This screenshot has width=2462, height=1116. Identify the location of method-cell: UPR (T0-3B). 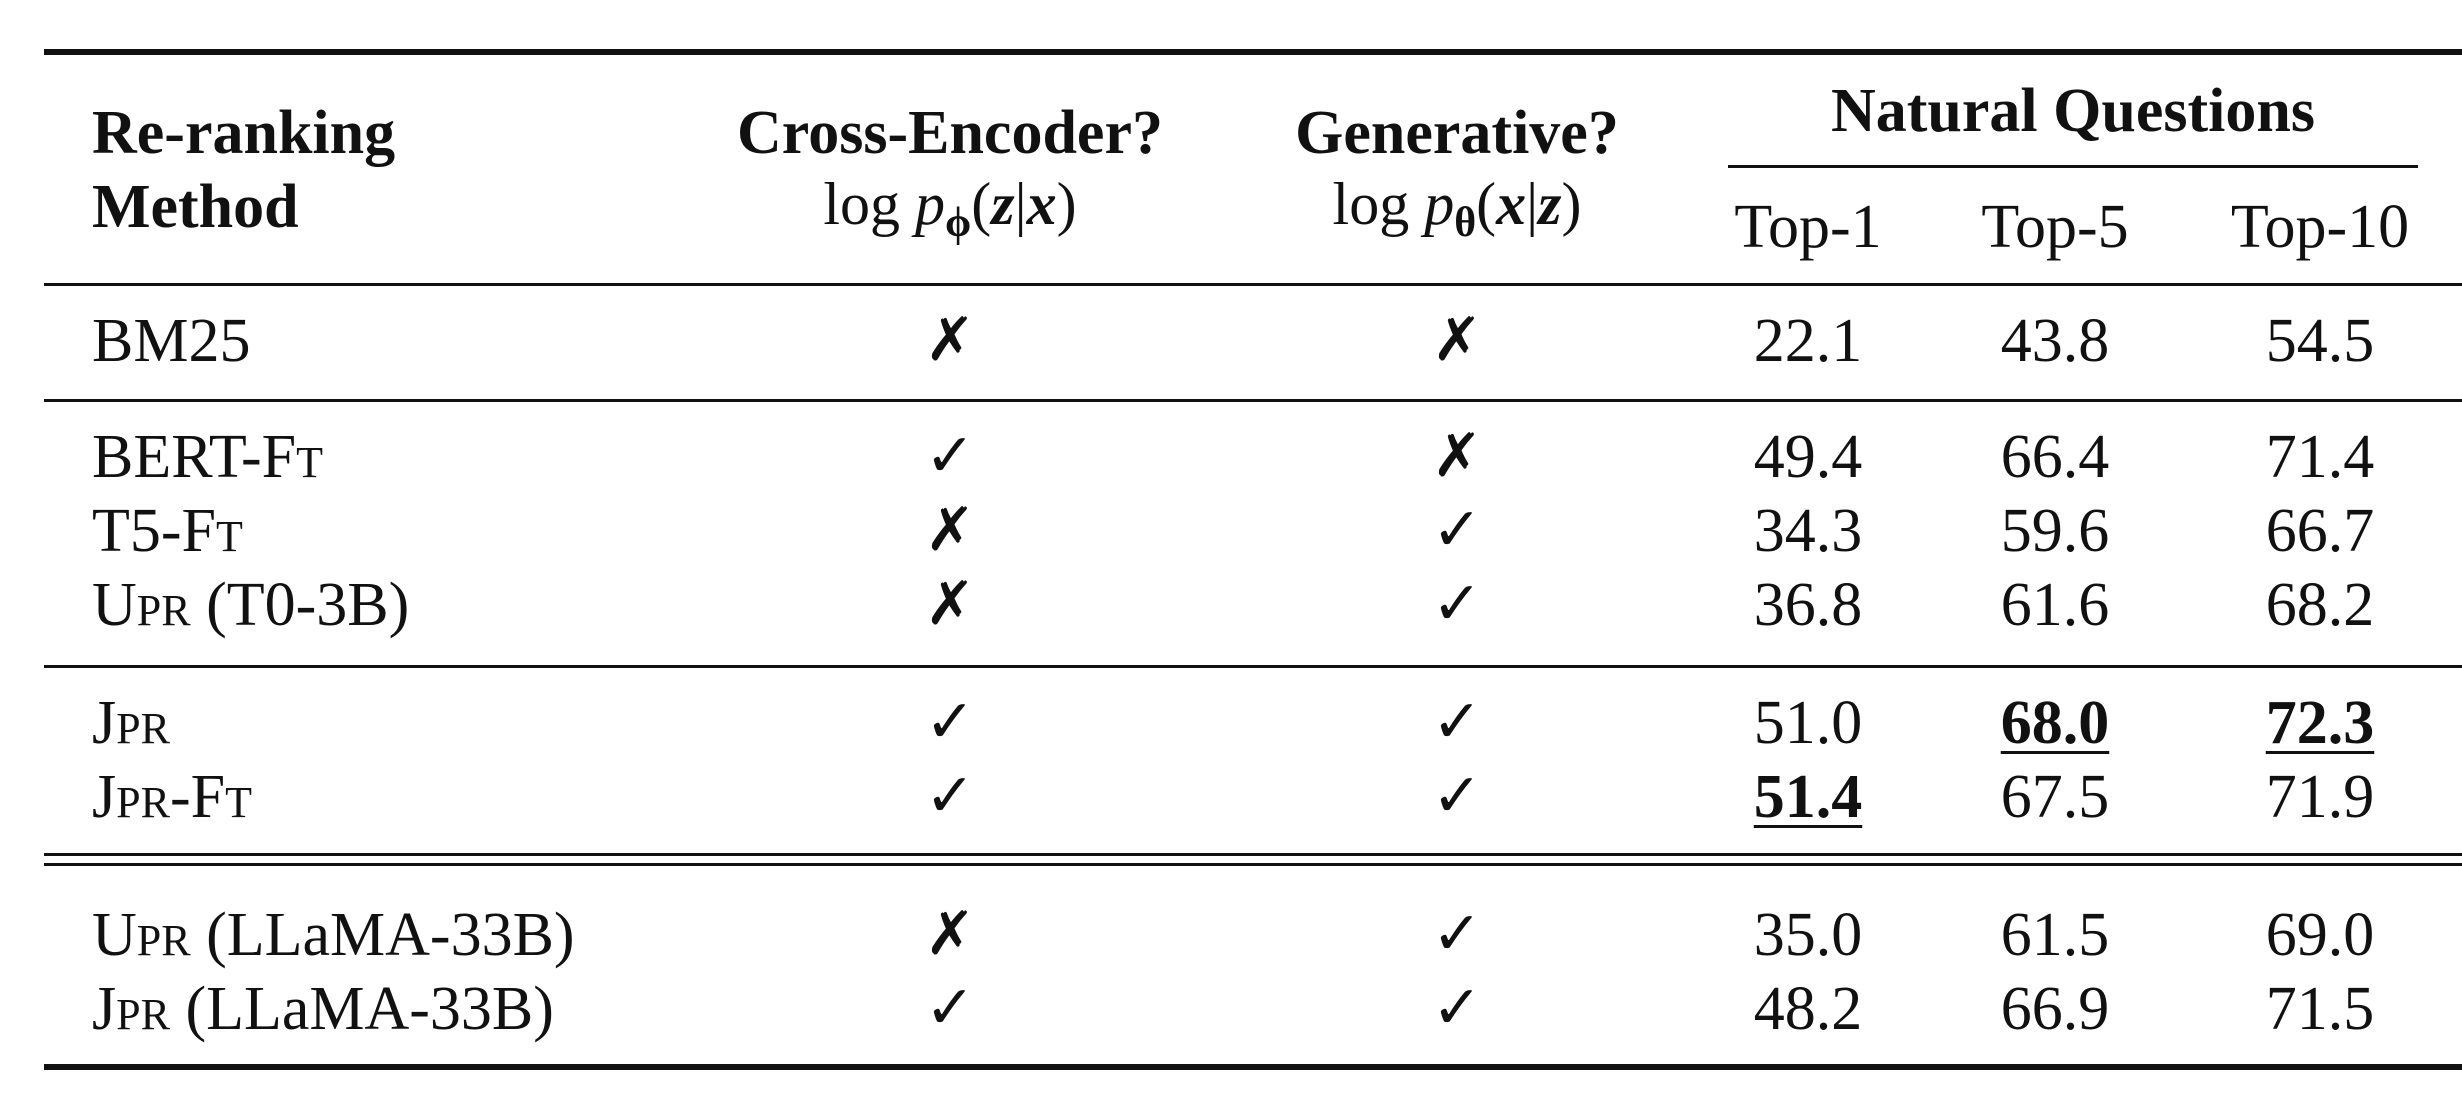
(251, 605).